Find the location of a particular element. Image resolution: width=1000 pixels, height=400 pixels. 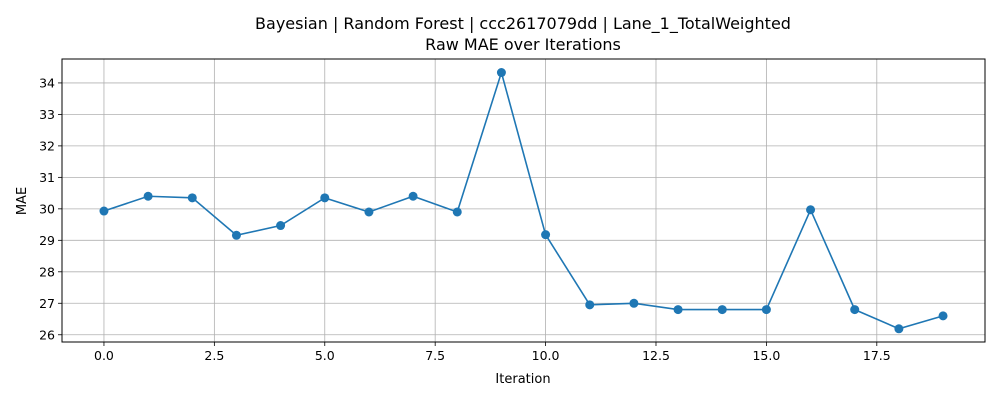

chart-subtitle: Raw MAE over Iterations is located at coordinates (523, 44).